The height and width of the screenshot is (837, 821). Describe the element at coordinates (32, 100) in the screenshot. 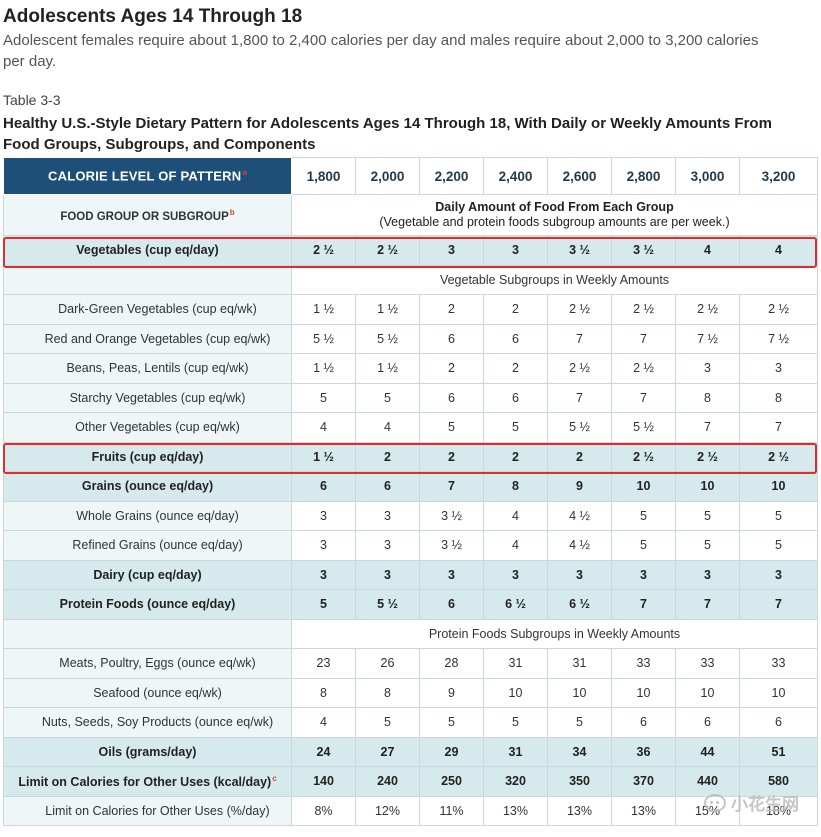

I see `table-number: Table 3-3` at that location.